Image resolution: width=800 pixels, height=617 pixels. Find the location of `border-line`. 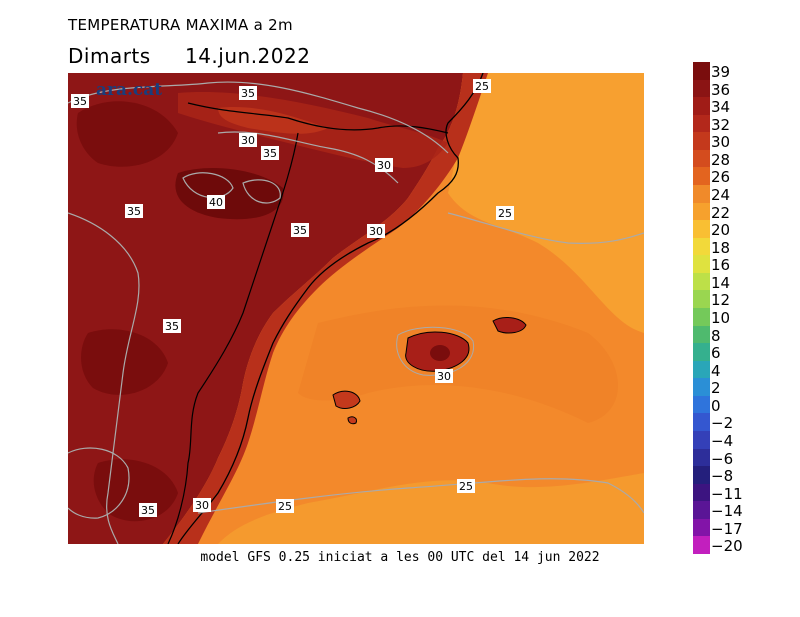

border-line is located at coordinates (233, 338).